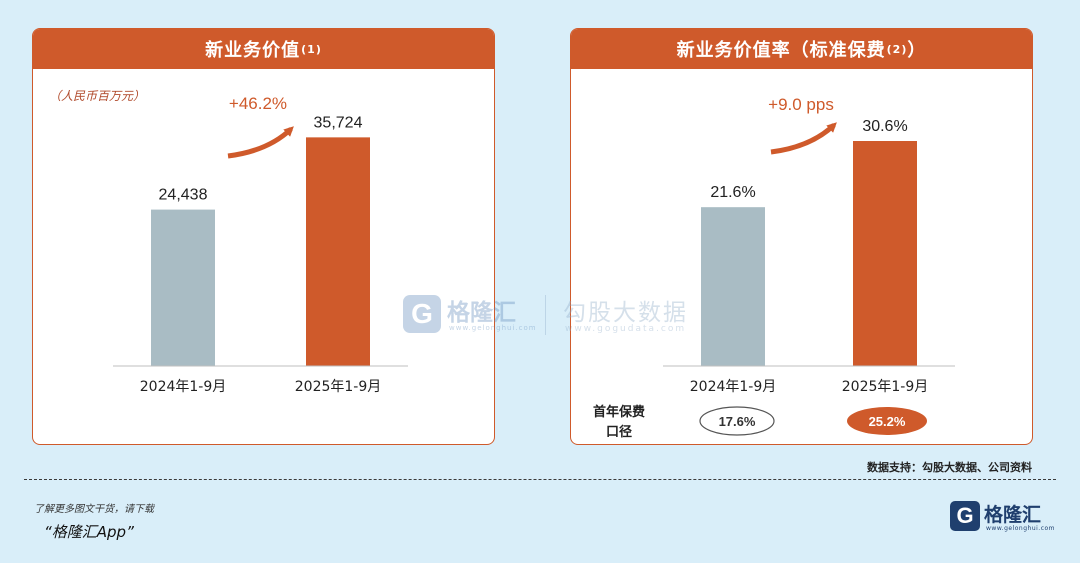  I want to click on right-panel-title-note: (2), so click(897, 49).